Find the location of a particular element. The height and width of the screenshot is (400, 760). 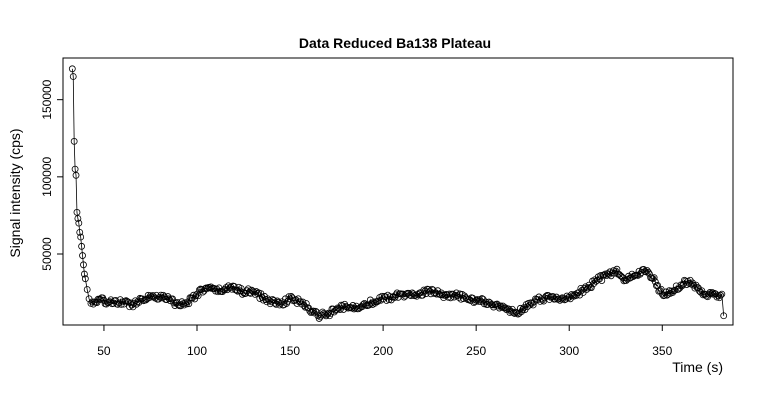

x-tick-label: 150 is located at coordinates (290, 351).